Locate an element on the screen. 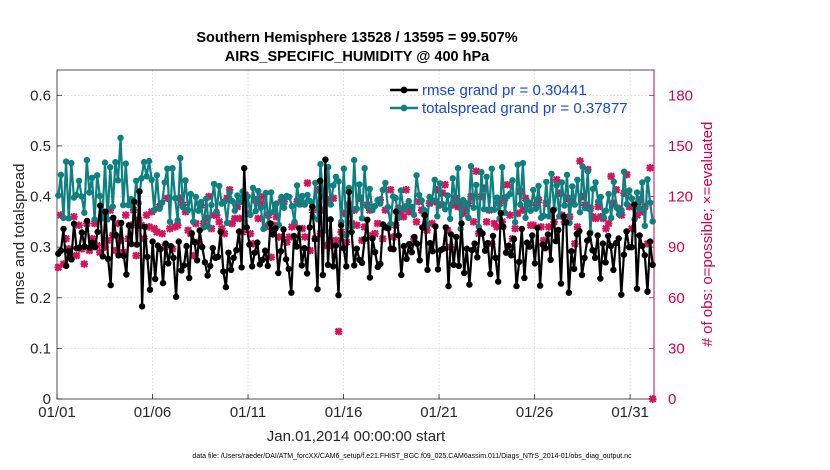 The image size is (830, 470). x-tick-label: 01/01 is located at coordinates (57, 412).